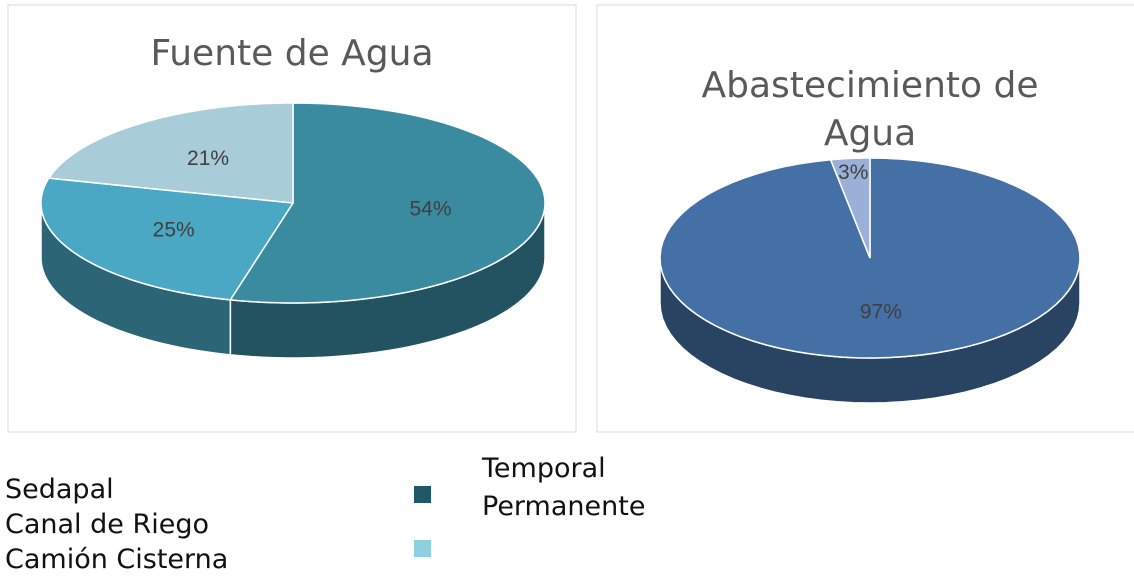 The height and width of the screenshot is (588, 1134). What do you see at coordinates (208, 158) in the screenshot?
I see `data-label: 21%` at bounding box center [208, 158].